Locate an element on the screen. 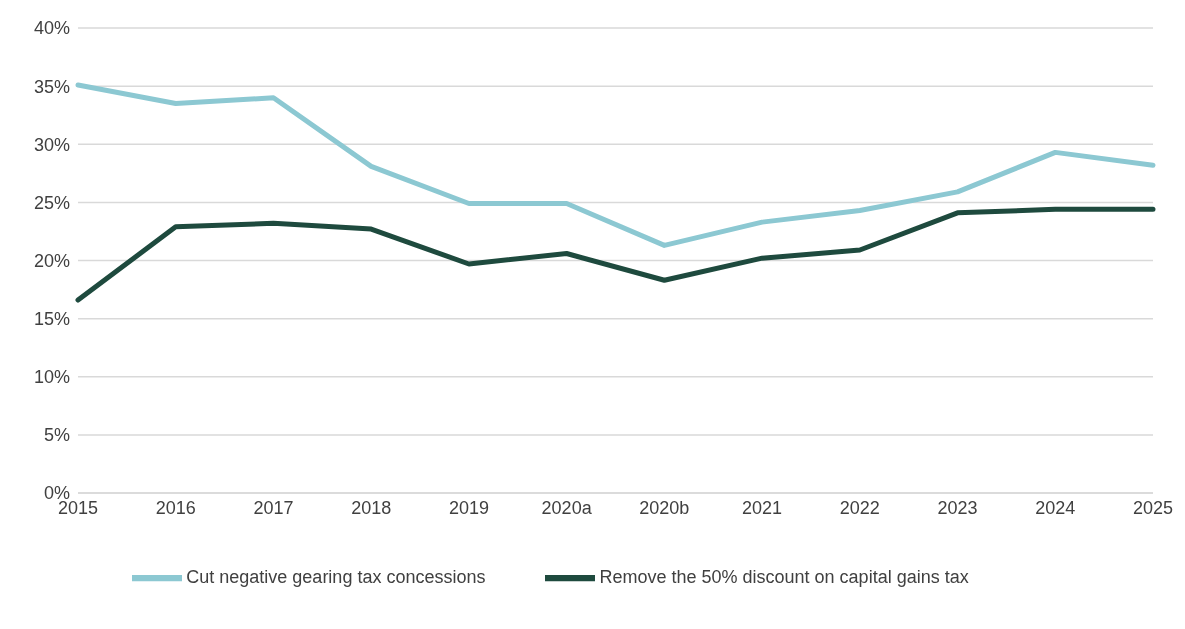 The height and width of the screenshot is (629, 1185). y-tick-label: 20% is located at coordinates (51, 260).